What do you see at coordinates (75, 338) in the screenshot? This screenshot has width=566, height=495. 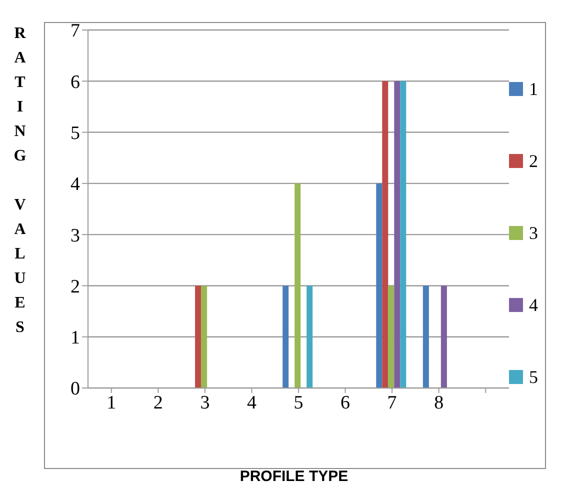 I see `y-tick-label: 1` at bounding box center [75, 338].